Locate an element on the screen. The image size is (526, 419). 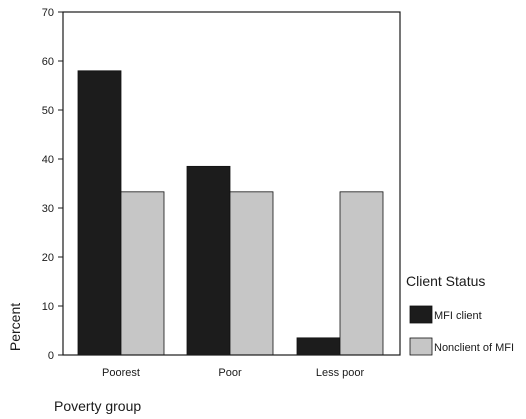
y-tick-label: 10 is located at coordinates (48, 307).